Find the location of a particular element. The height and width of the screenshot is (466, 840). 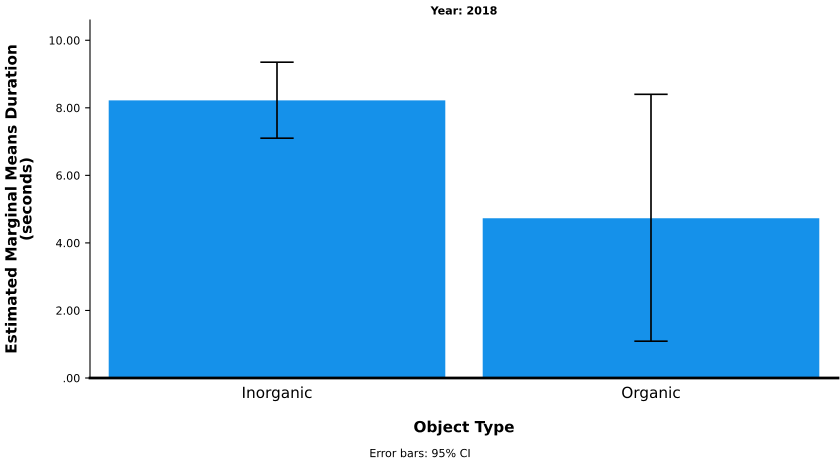

x-tick-label: Organic is located at coordinates (651, 394).